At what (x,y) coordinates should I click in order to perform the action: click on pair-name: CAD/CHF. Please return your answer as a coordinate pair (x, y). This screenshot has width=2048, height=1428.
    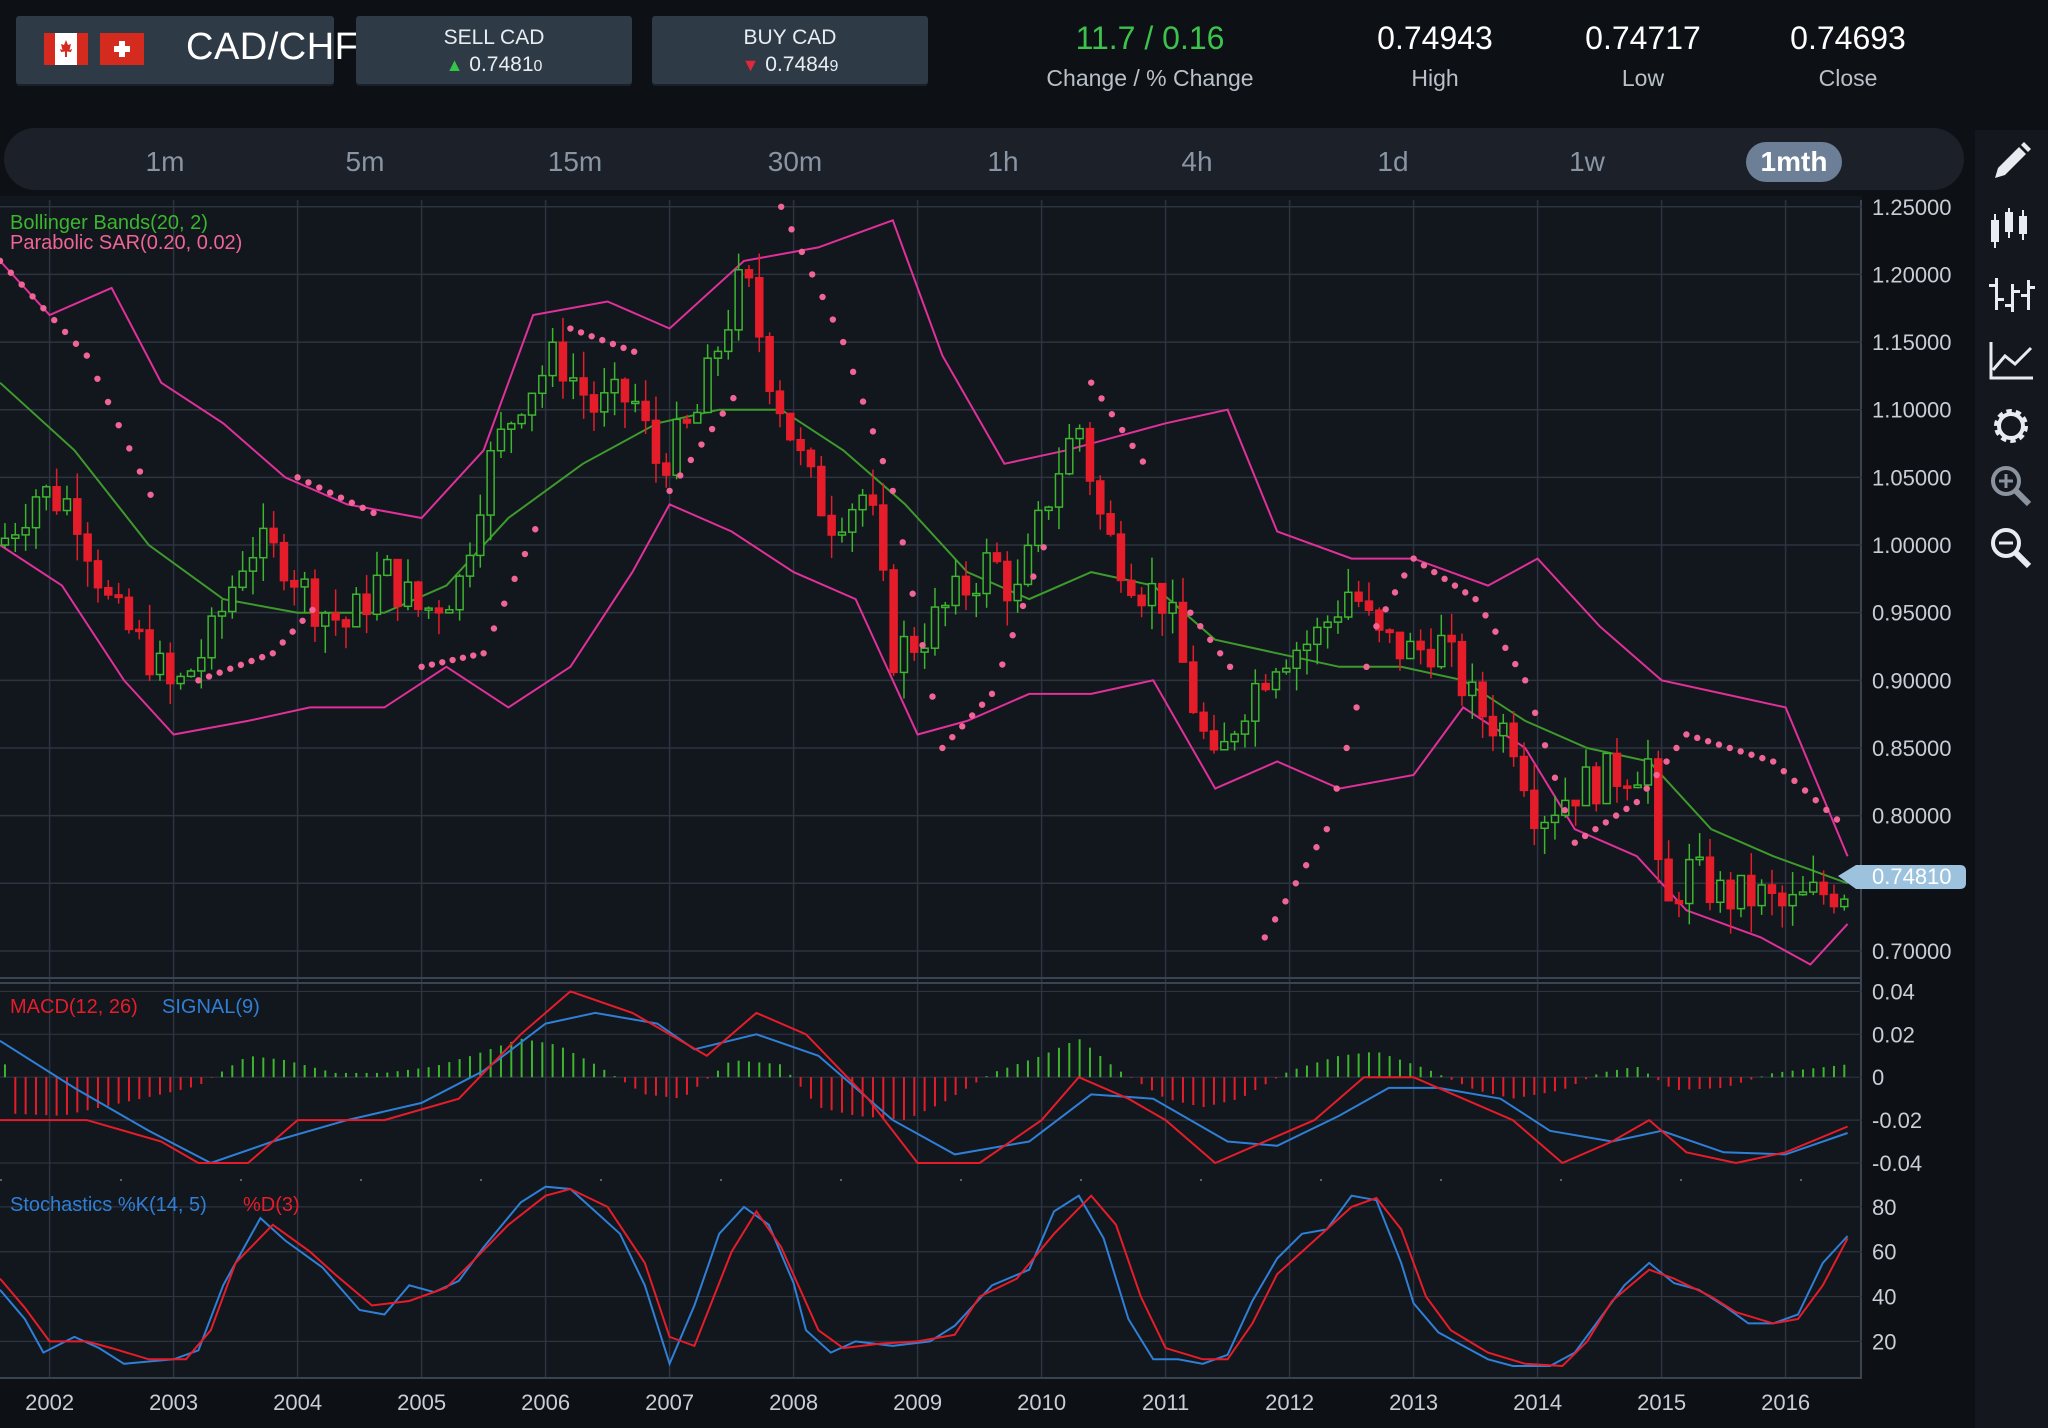
    Looking at the image, I should click on (272, 47).